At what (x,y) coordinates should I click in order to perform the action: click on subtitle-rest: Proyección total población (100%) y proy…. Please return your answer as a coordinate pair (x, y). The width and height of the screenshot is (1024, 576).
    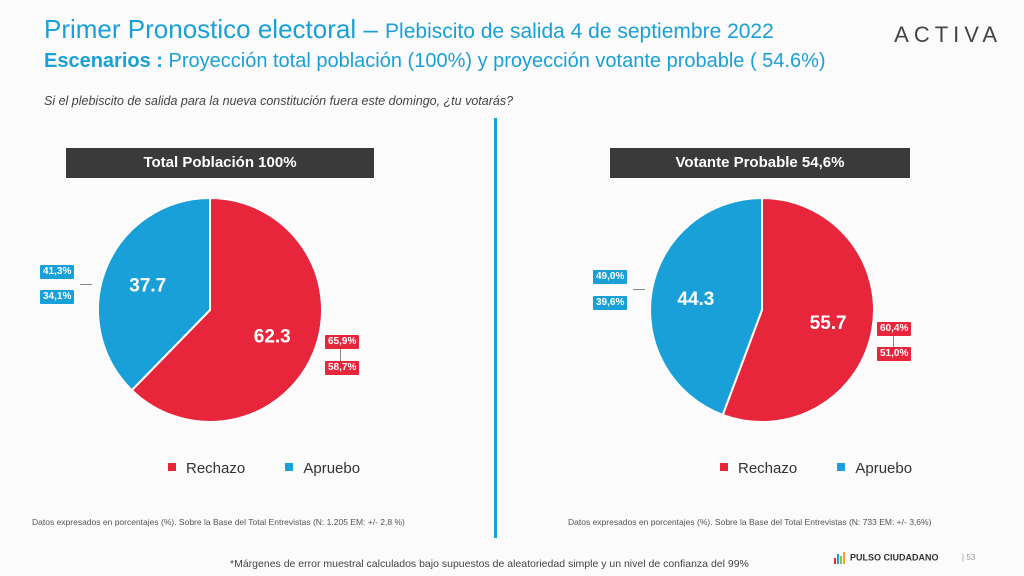
    Looking at the image, I should click on (494, 61).